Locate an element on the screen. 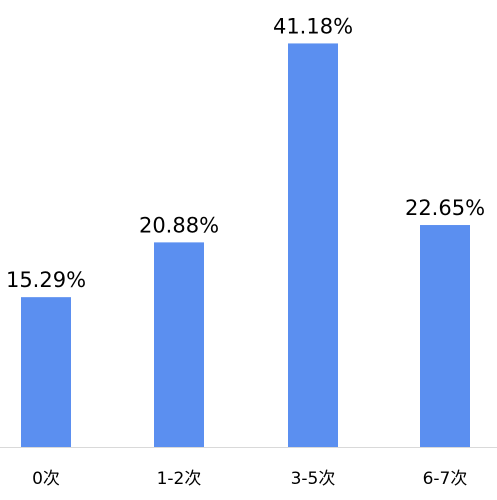 The height and width of the screenshot is (500, 497). x-tick-label-2: 3-5次 is located at coordinates (313, 479).